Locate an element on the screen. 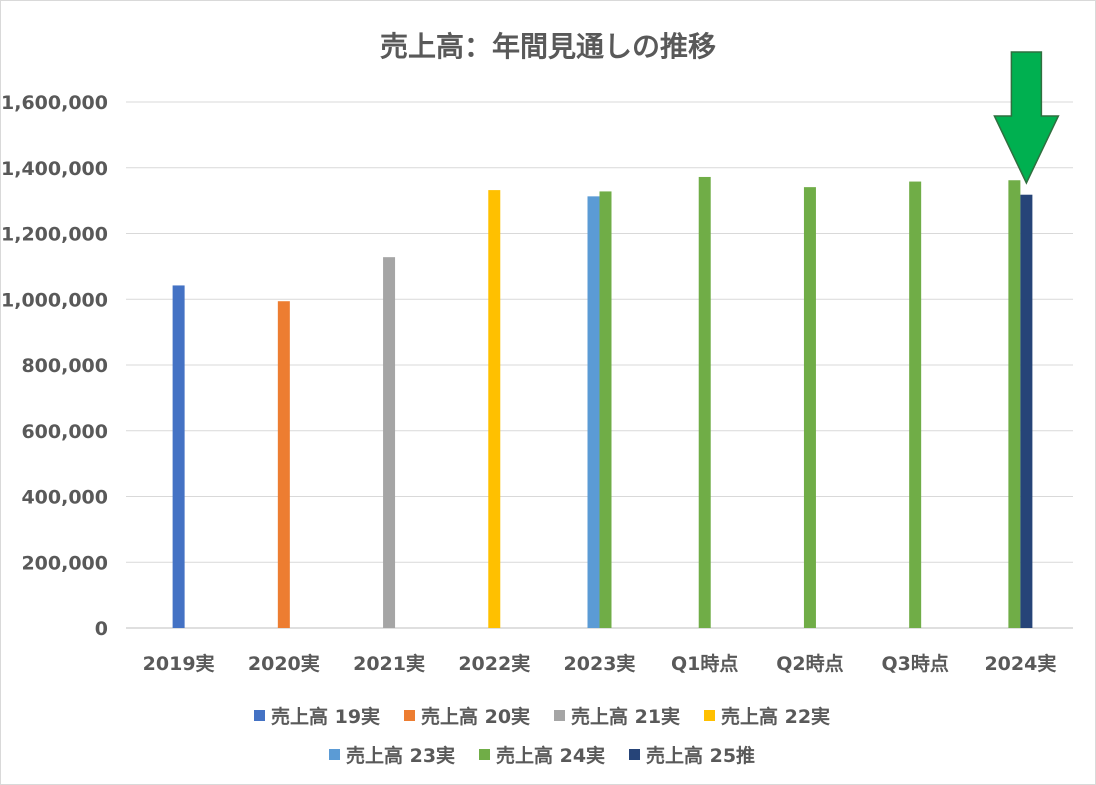  y-tick-label: 400,000 is located at coordinates (64, 498).